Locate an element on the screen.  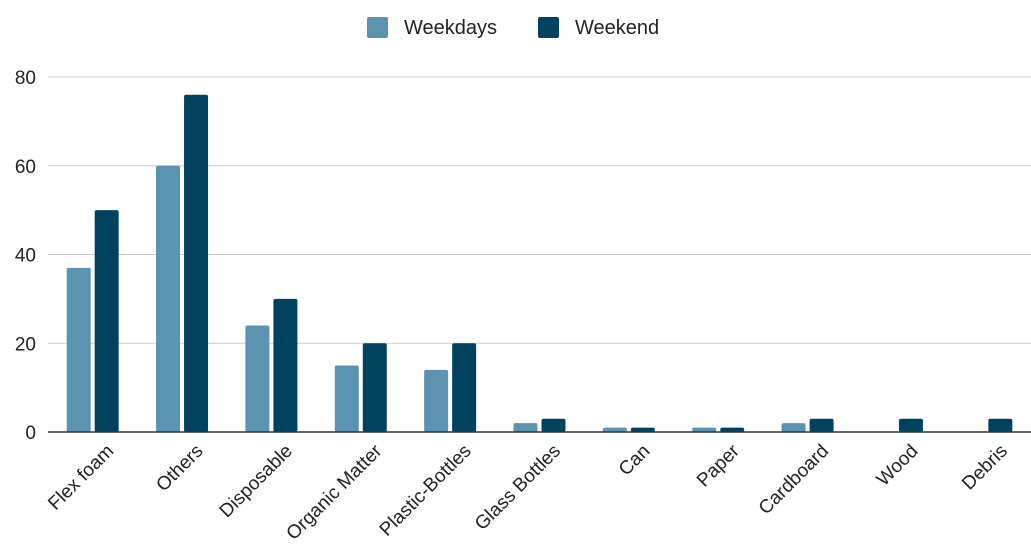
y-tick-label: 40 is located at coordinates (25, 256).